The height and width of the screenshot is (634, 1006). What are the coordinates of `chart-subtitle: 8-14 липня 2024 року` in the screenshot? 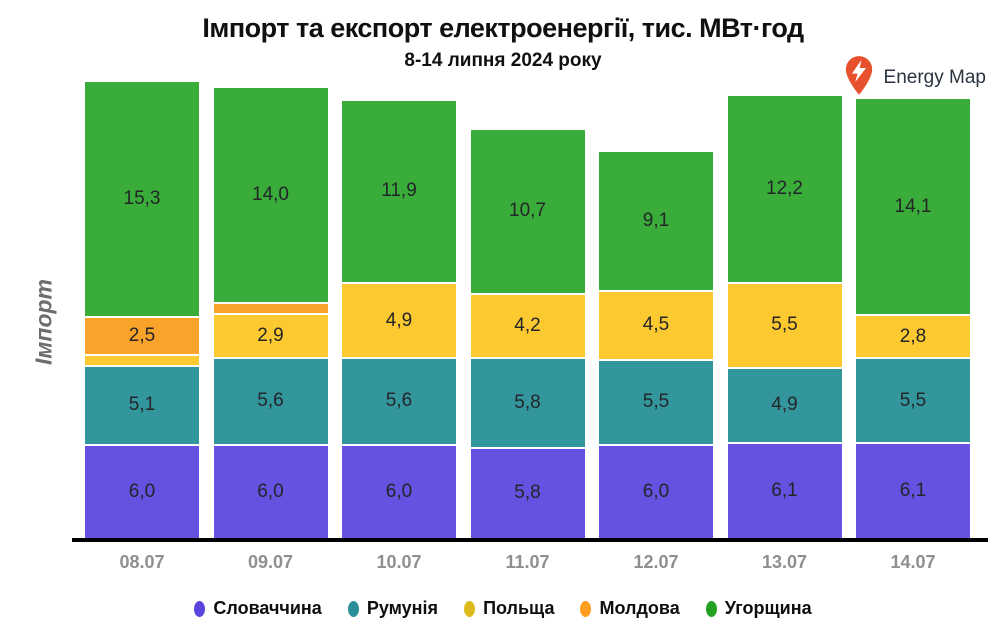 It's located at (503, 60).